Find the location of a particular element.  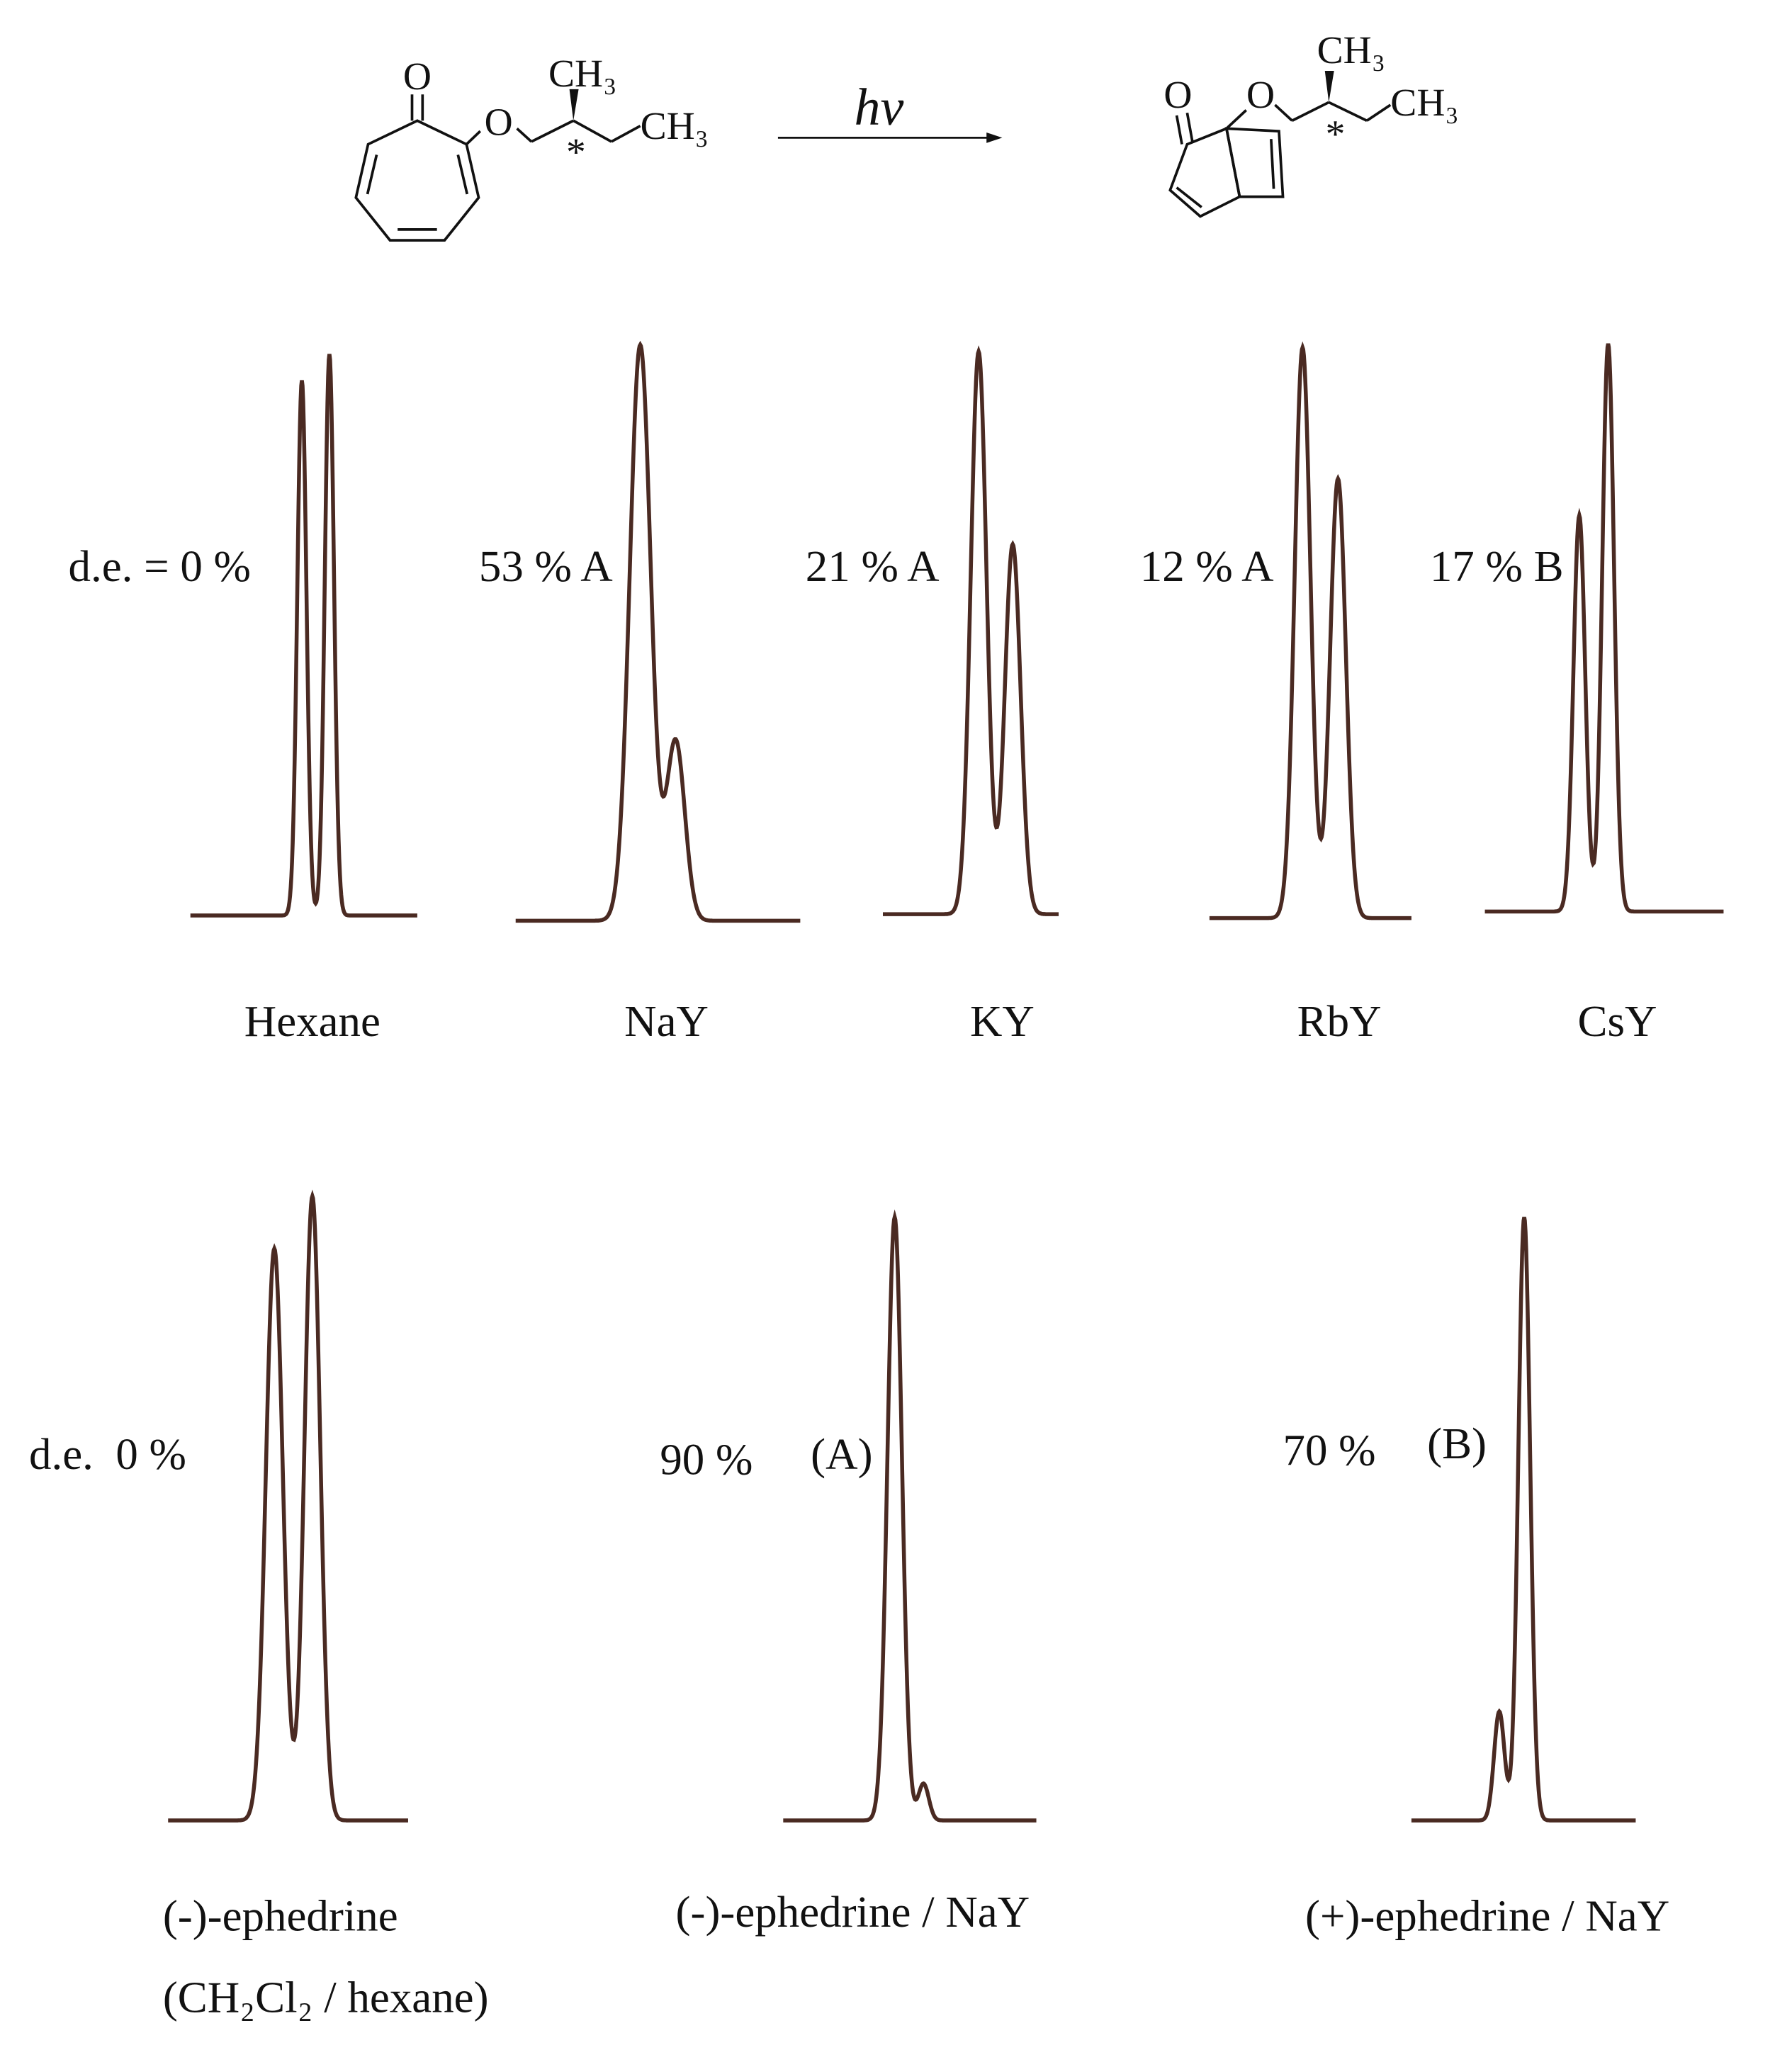

de-label: 21 % A is located at coordinates (873, 566).